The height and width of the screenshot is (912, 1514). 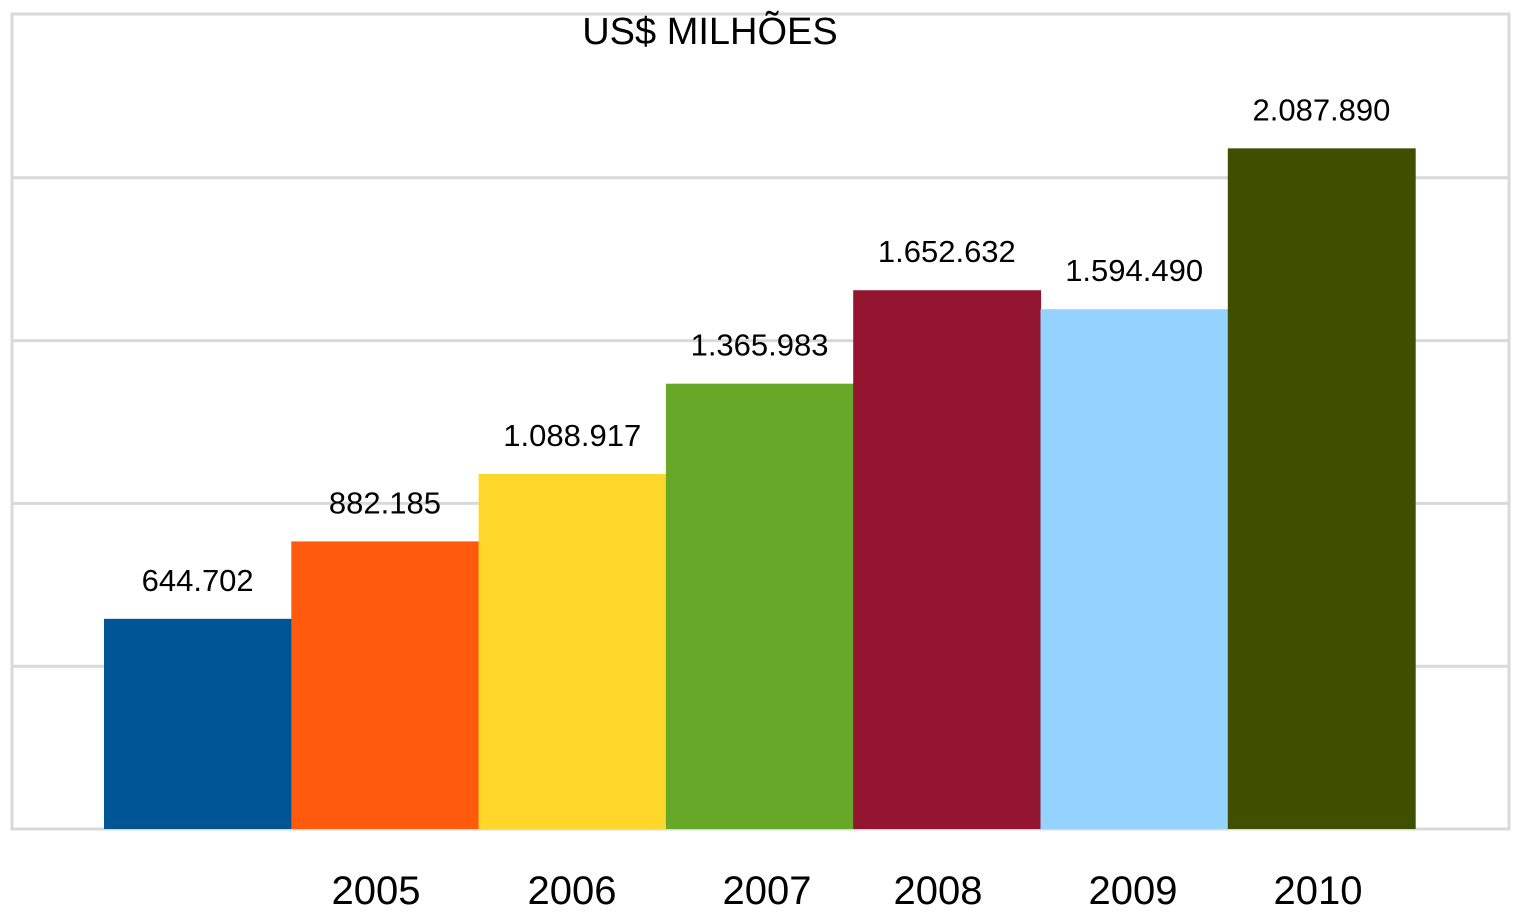 What do you see at coordinates (572, 435) in the screenshot?
I see `bar-value-label: 1.088.917` at bounding box center [572, 435].